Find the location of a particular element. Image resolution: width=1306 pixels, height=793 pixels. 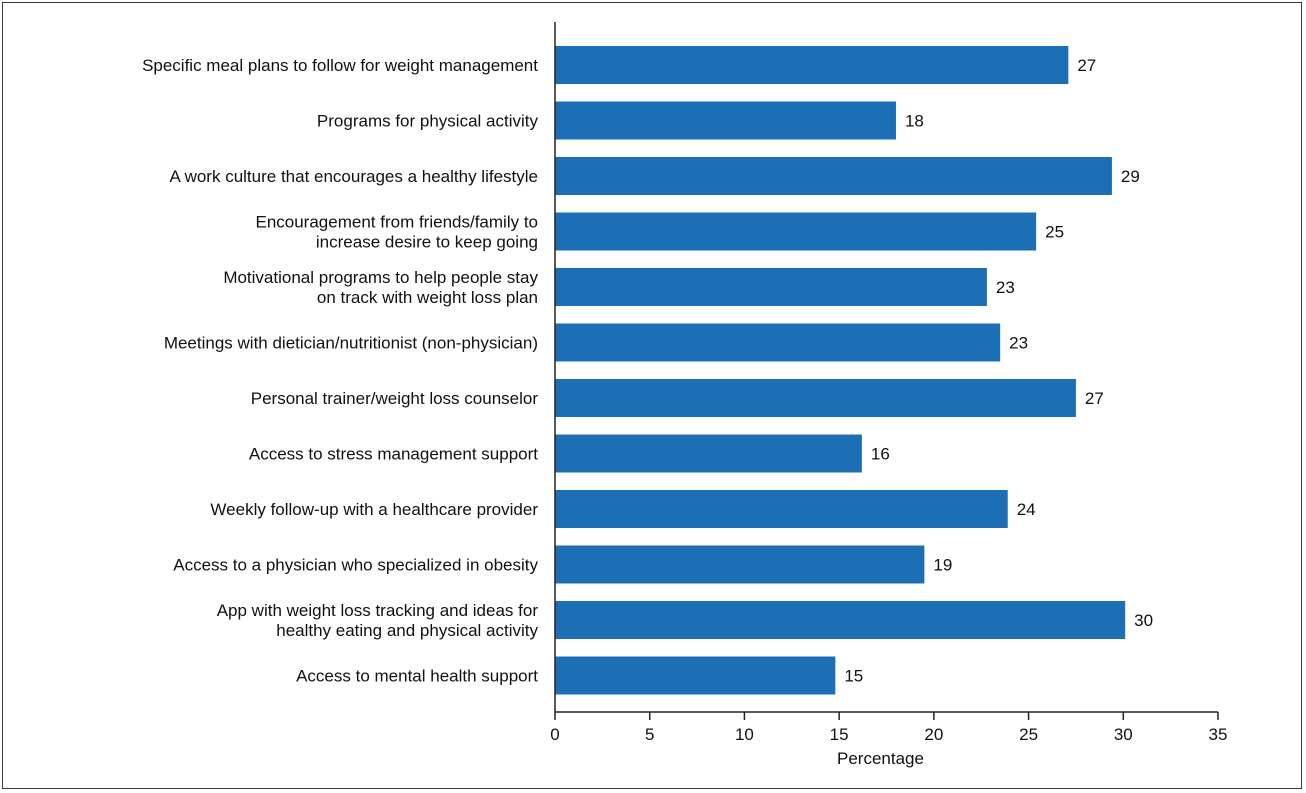

x-tick-label: 15 is located at coordinates (839, 734).